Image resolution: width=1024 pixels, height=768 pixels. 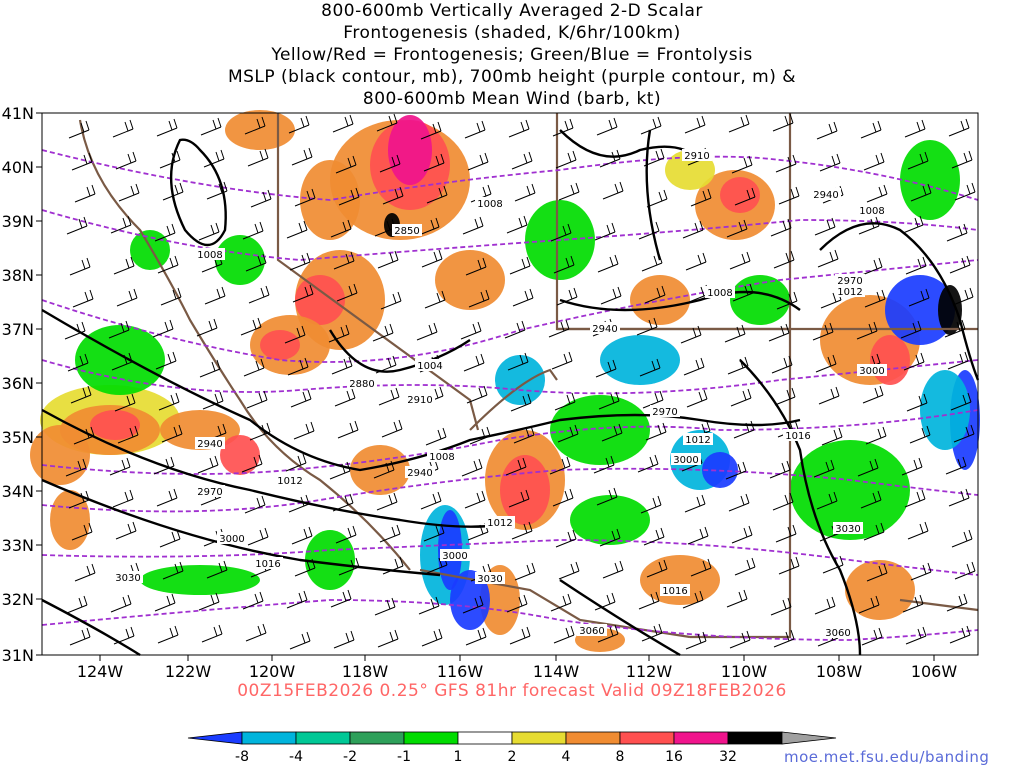 What do you see at coordinates (950, 310) in the screenshot?
I see `shade-black` at bounding box center [950, 310].